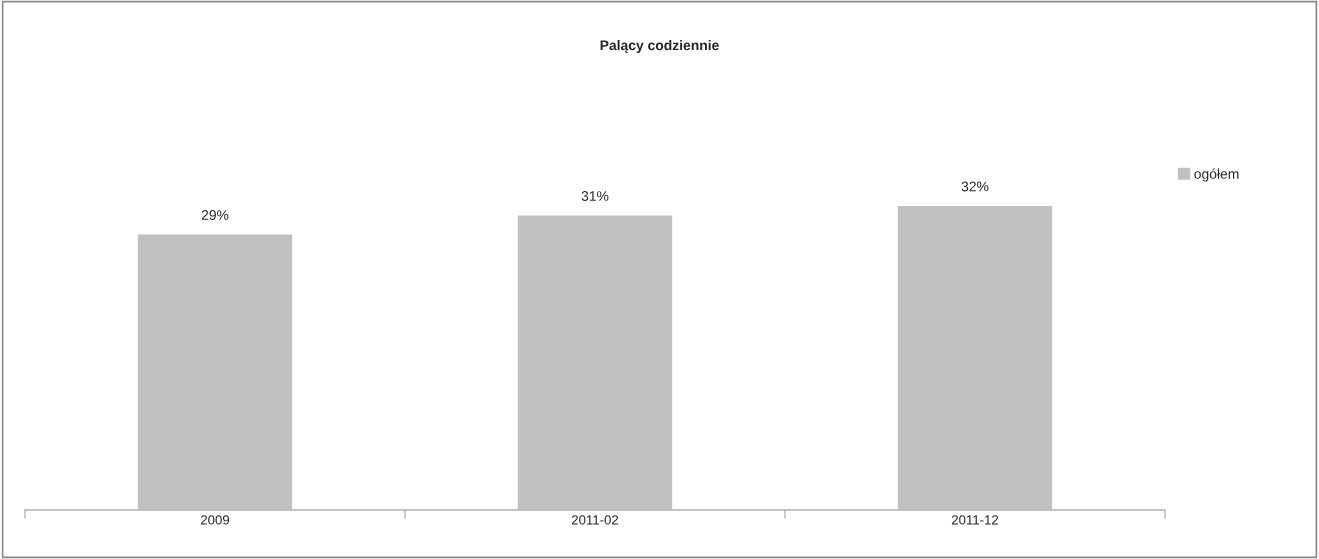 This screenshot has height=559, width=1319. What do you see at coordinates (215, 520) in the screenshot?
I see `x-tick-label: 2009` at bounding box center [215, 520].